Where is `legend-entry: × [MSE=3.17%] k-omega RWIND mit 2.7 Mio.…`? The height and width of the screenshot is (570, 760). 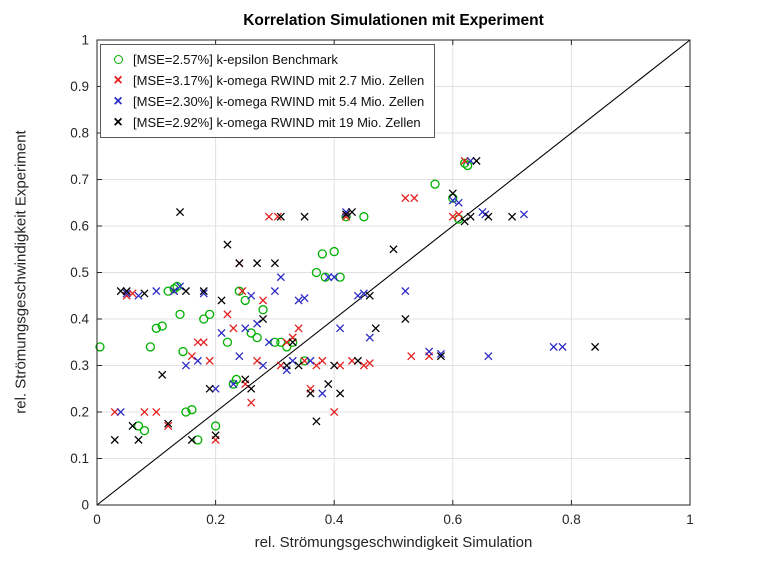
legend-entry: × [MSE=3.17%] k-omega RWIND mit 2.7 Mio.… is located at coordinates (263, 80).